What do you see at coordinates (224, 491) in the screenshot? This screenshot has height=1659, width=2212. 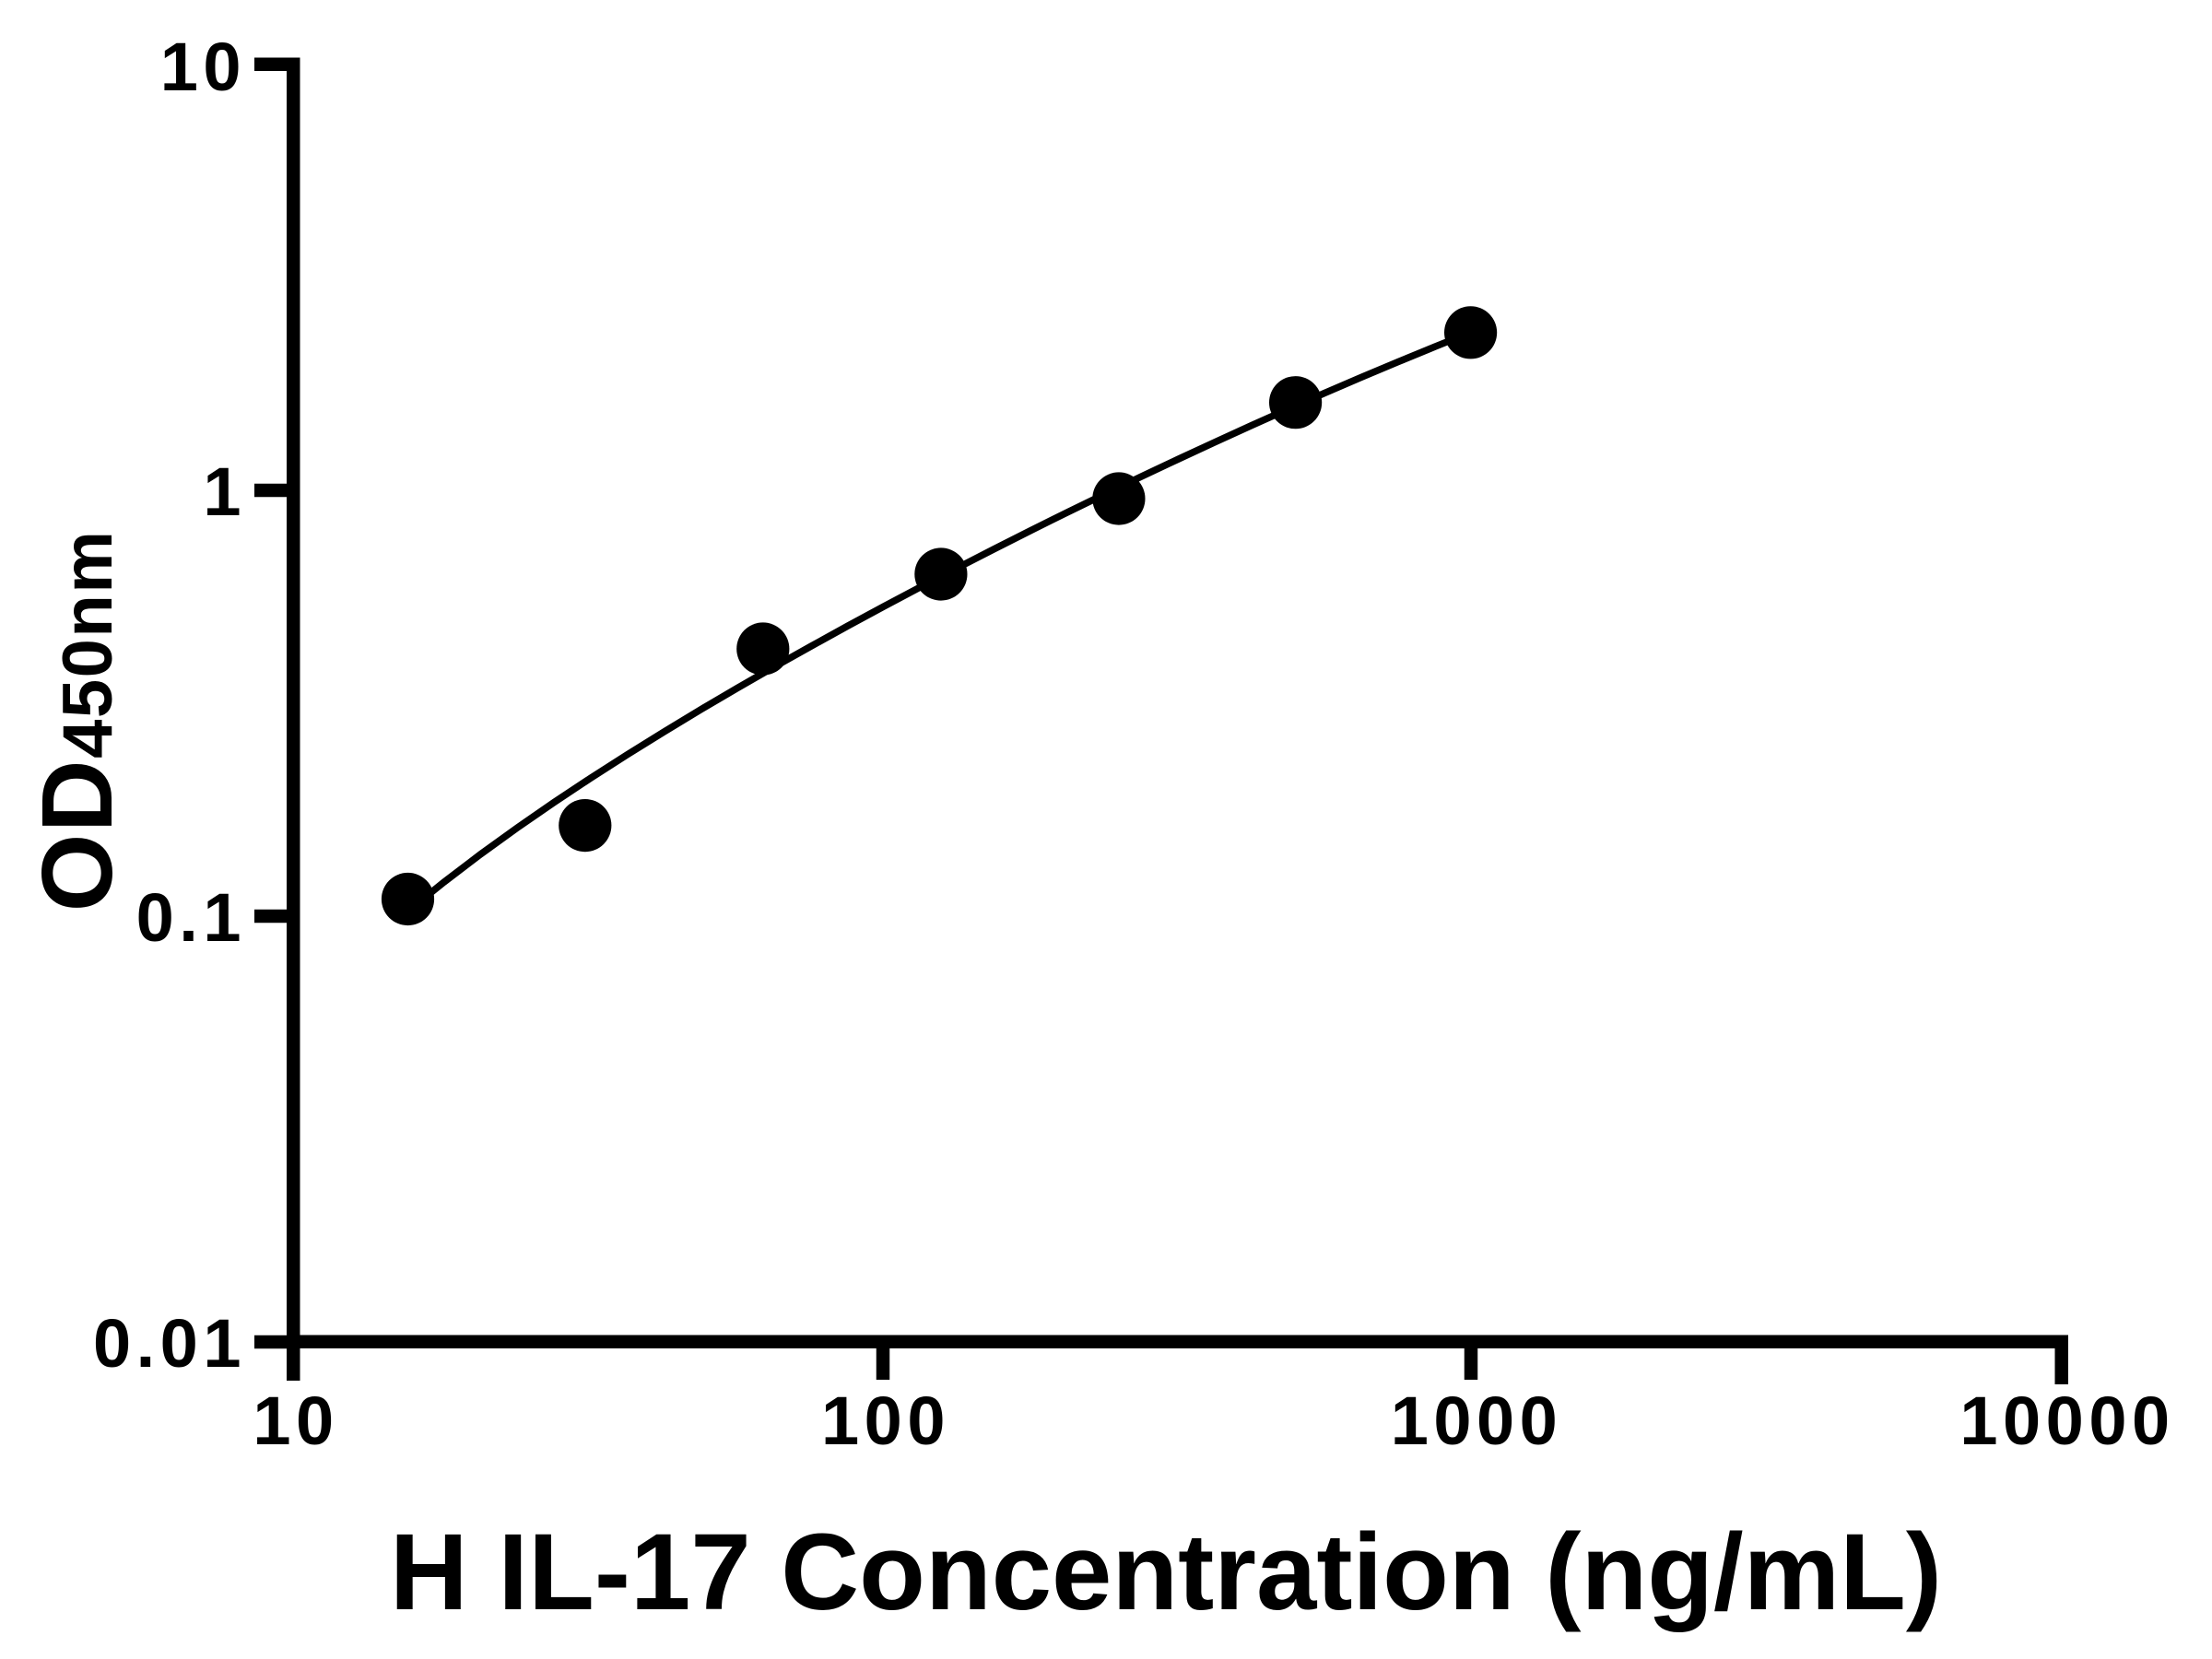 I see `svg-text: 1` at bounding box center [224, 491].